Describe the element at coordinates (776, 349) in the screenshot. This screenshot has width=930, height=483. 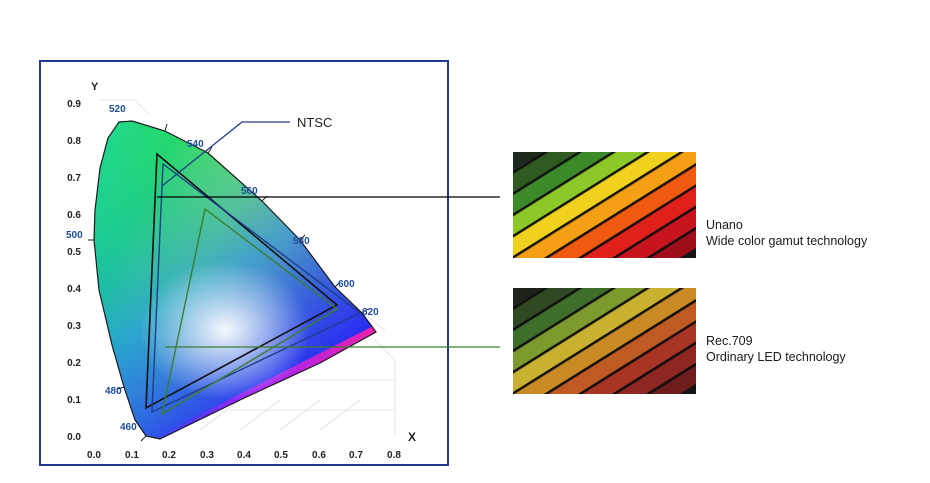
I see `rec709-caption: Rec.709 Ordinary LED technology` at that location.